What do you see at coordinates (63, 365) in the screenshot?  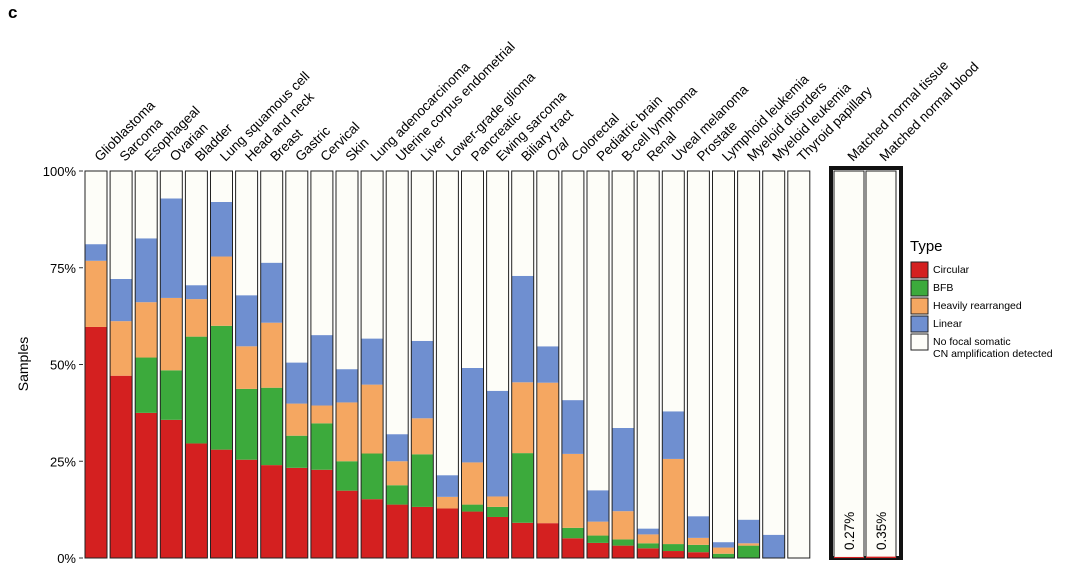 I see `y-tick-label: 50%` at bounding box center [63, 365].